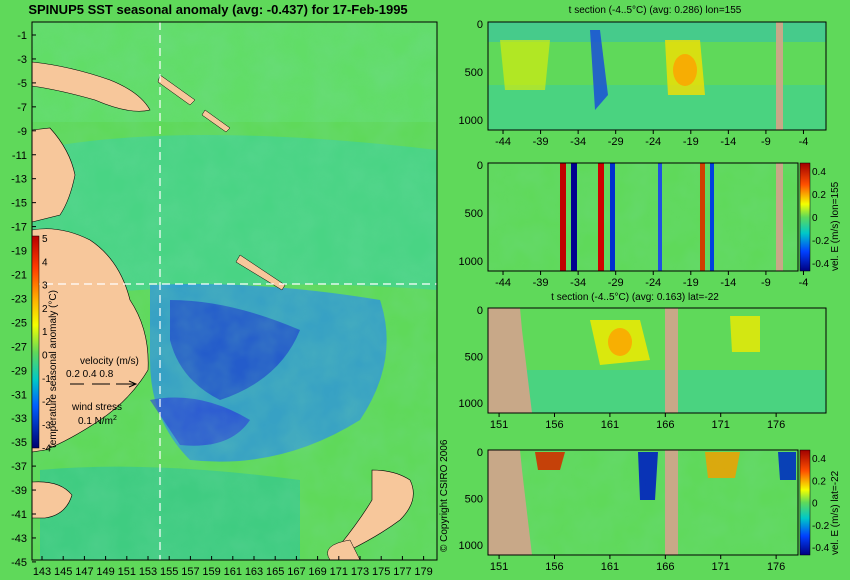 The width and height of the screenshot is (850, 580). Describe the element at coordinates (19, 467) in the screenshot. I see `lat-tick-label: -37` at that location.